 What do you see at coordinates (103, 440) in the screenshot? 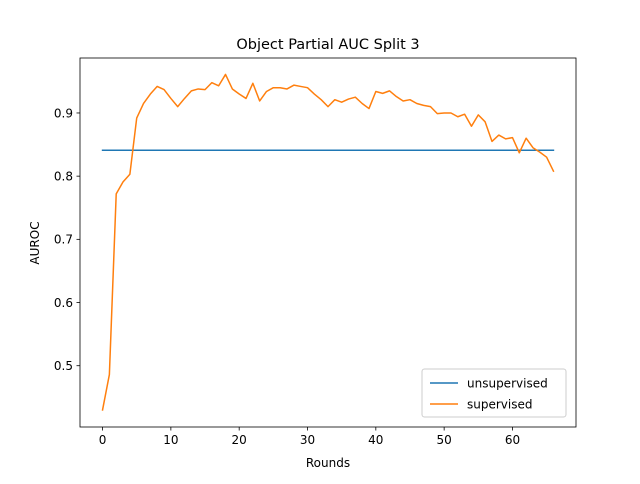
I see `x-tick-label: 0` at bounding box center [103, 440].